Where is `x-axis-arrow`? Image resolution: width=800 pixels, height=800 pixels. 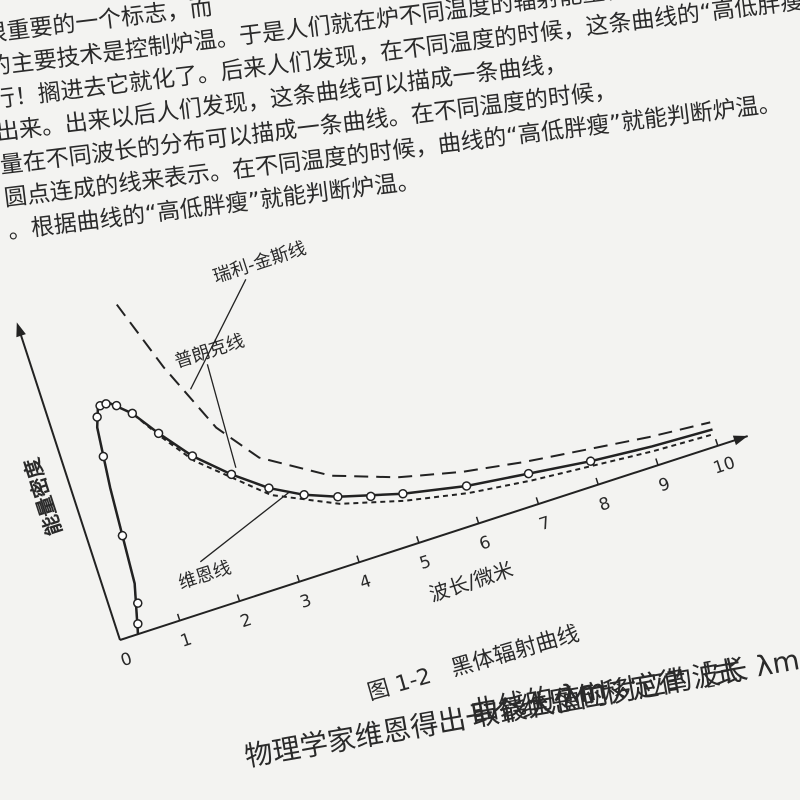
x-axis-arrow is located at coordinates (740, 440).